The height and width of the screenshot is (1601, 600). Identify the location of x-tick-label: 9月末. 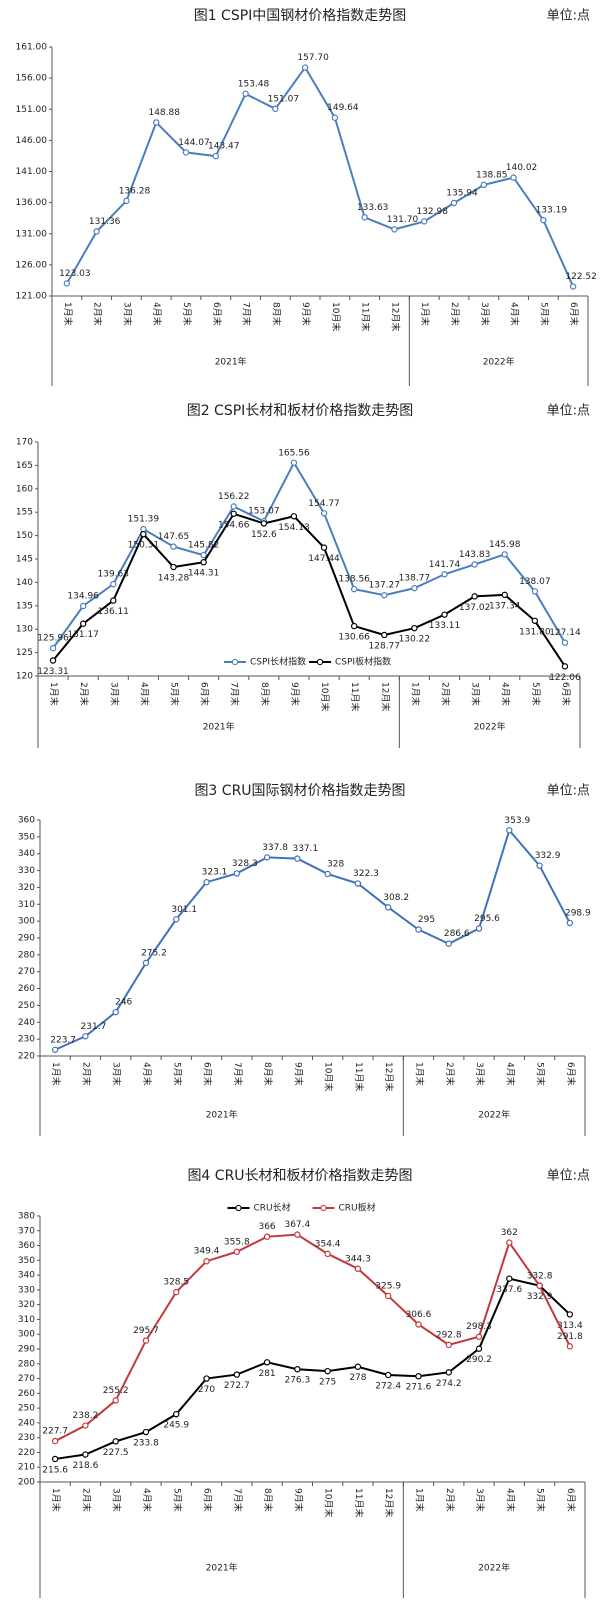
(306, 314).